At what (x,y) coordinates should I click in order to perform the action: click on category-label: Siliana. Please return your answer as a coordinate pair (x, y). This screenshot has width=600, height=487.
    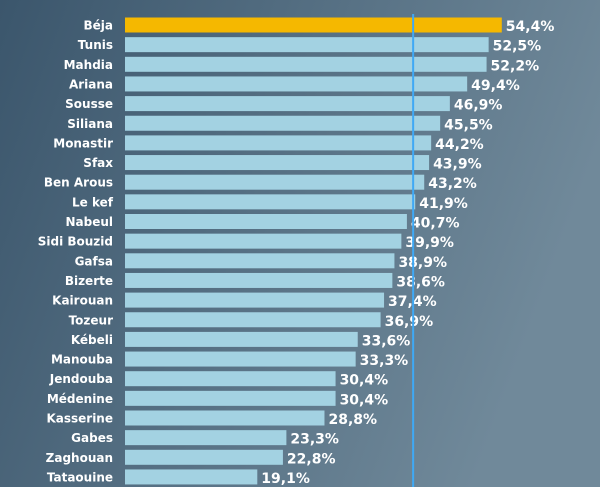
    Looking at the image, I should click on (90, 124).